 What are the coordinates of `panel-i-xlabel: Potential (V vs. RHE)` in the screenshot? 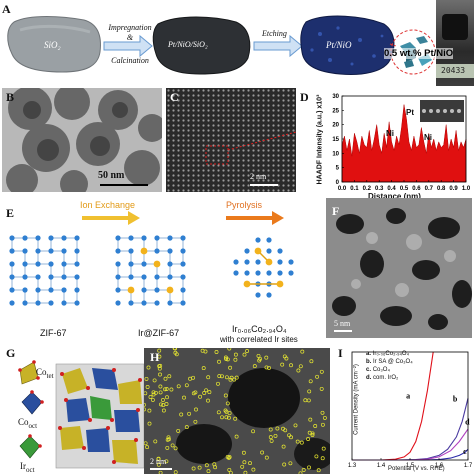 It's located at (416, 469).